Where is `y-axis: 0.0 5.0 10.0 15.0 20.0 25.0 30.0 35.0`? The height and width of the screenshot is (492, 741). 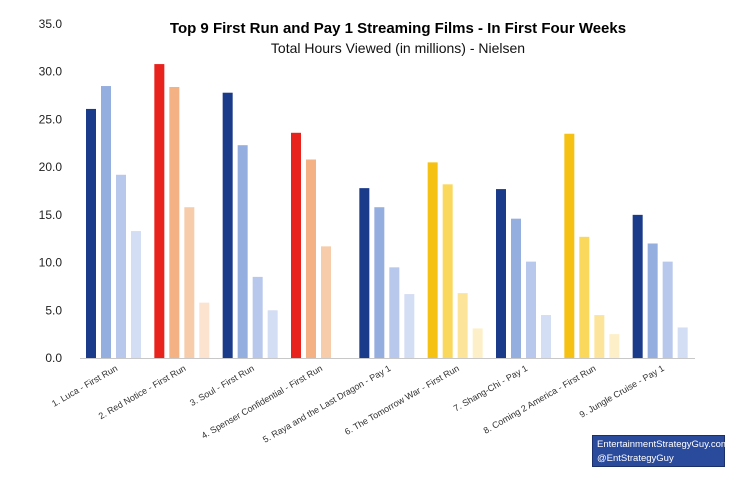 y-axis: 0.0 5.0 10.0 15.0 20.0 25.0 30.0 35.0 is located at coordinates (51, 191).